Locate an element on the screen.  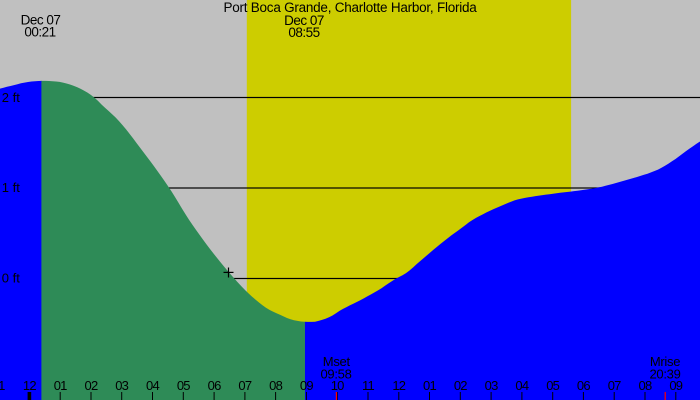
svg-text: 0 ft is located at coordinates (11, 278).